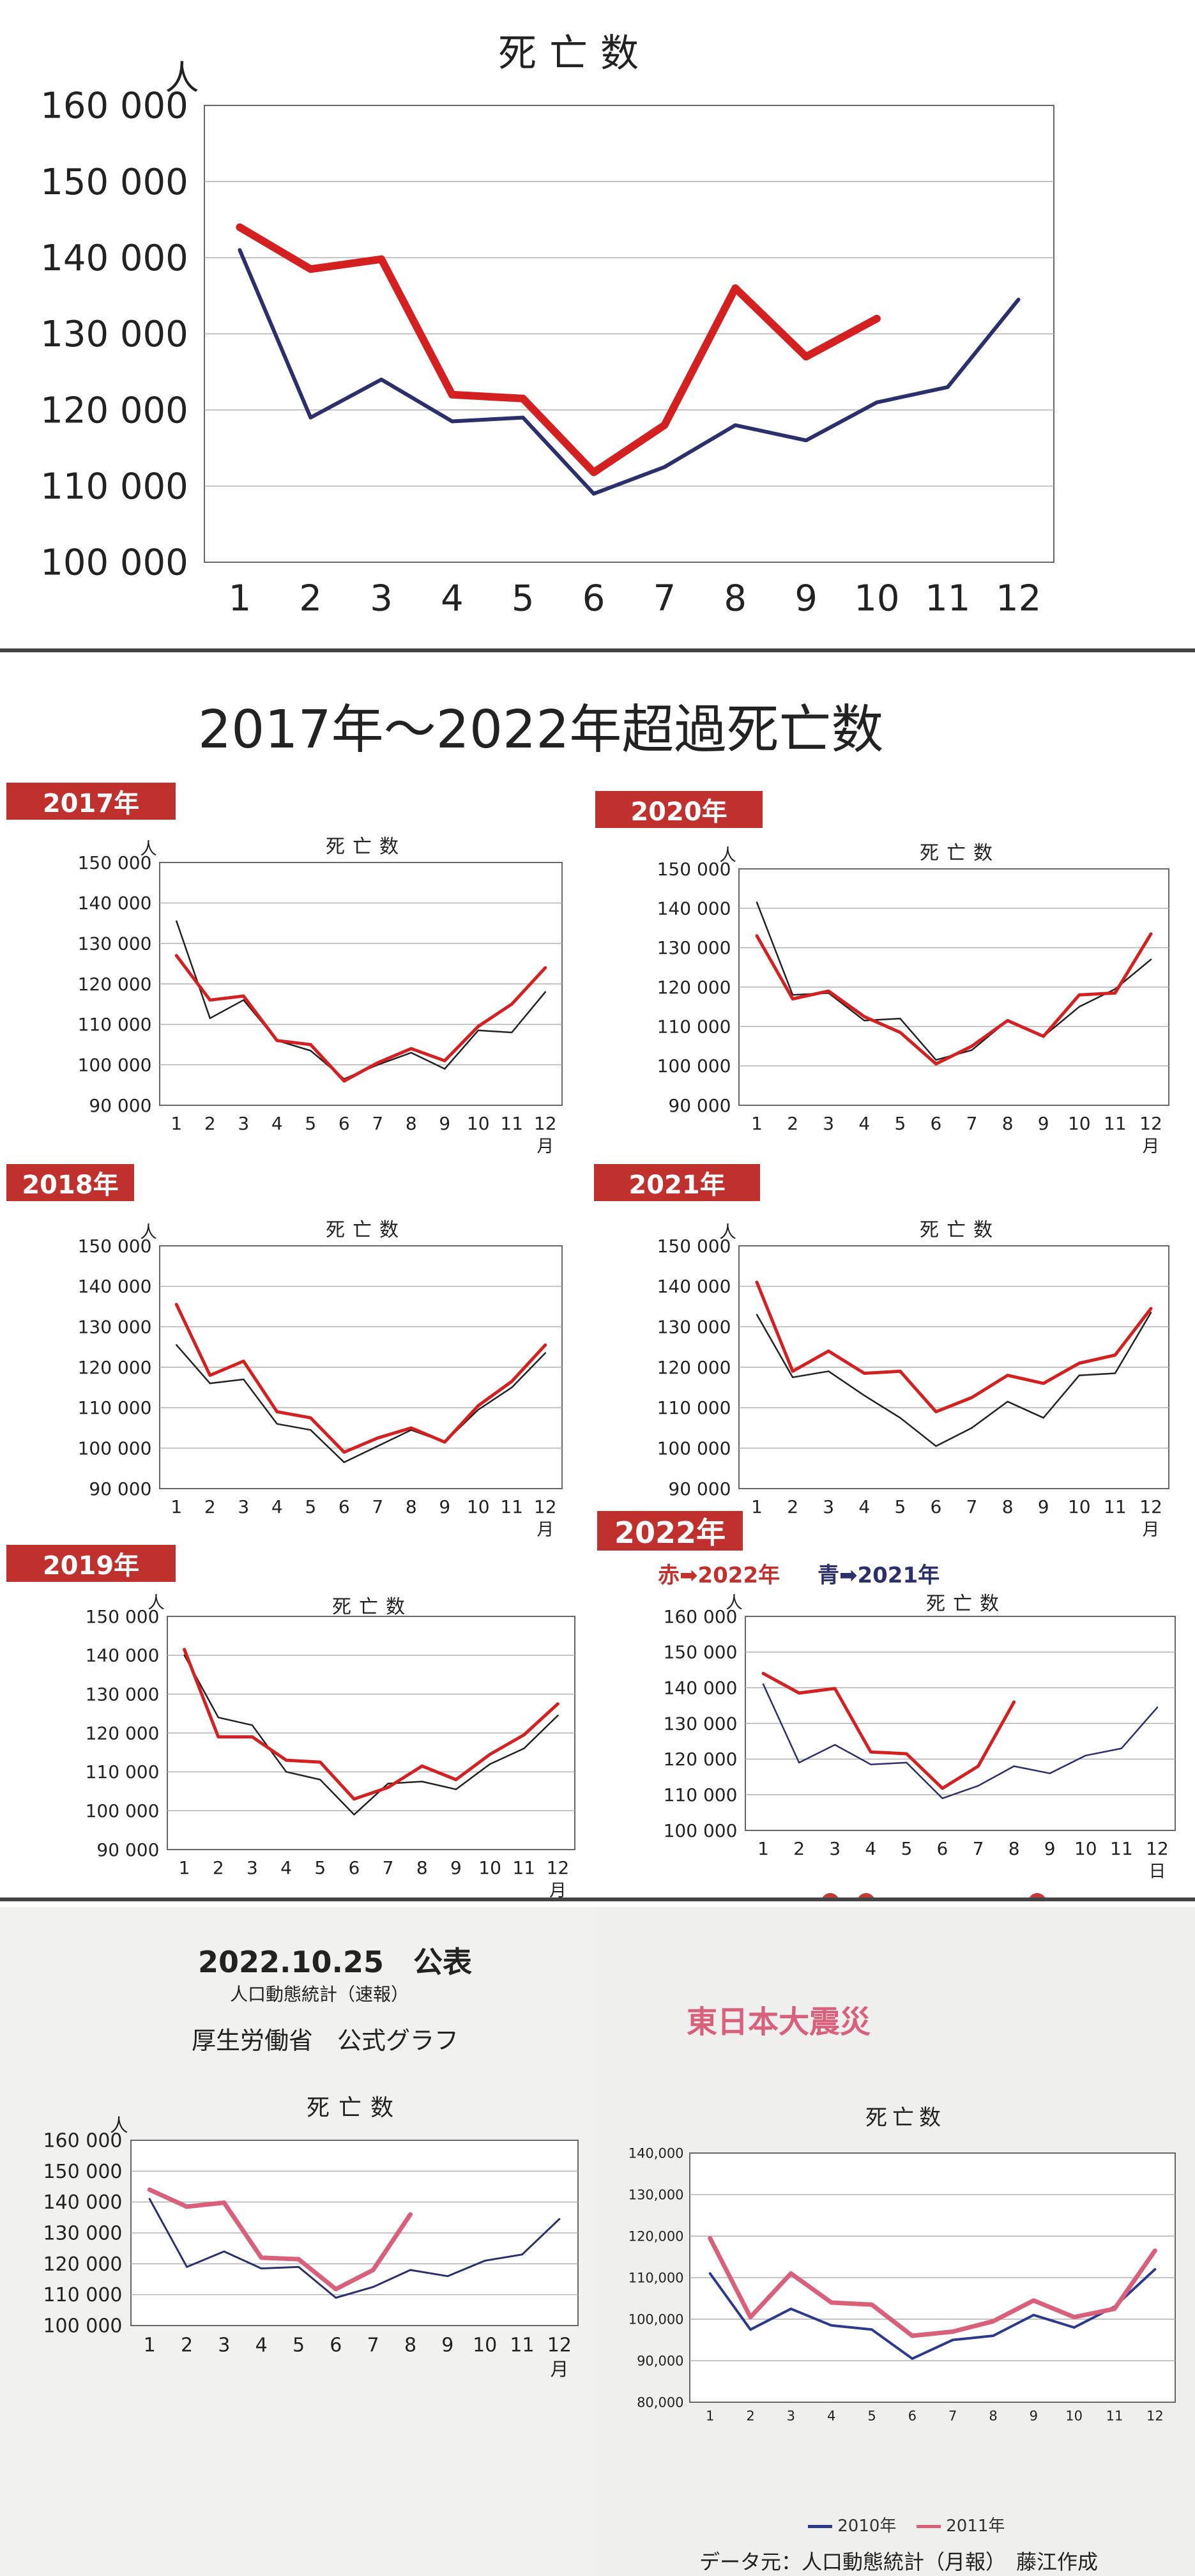  Describe the element at coordinates (932, 2314) in the screenshot. I see `series-line-2010年` at that location.